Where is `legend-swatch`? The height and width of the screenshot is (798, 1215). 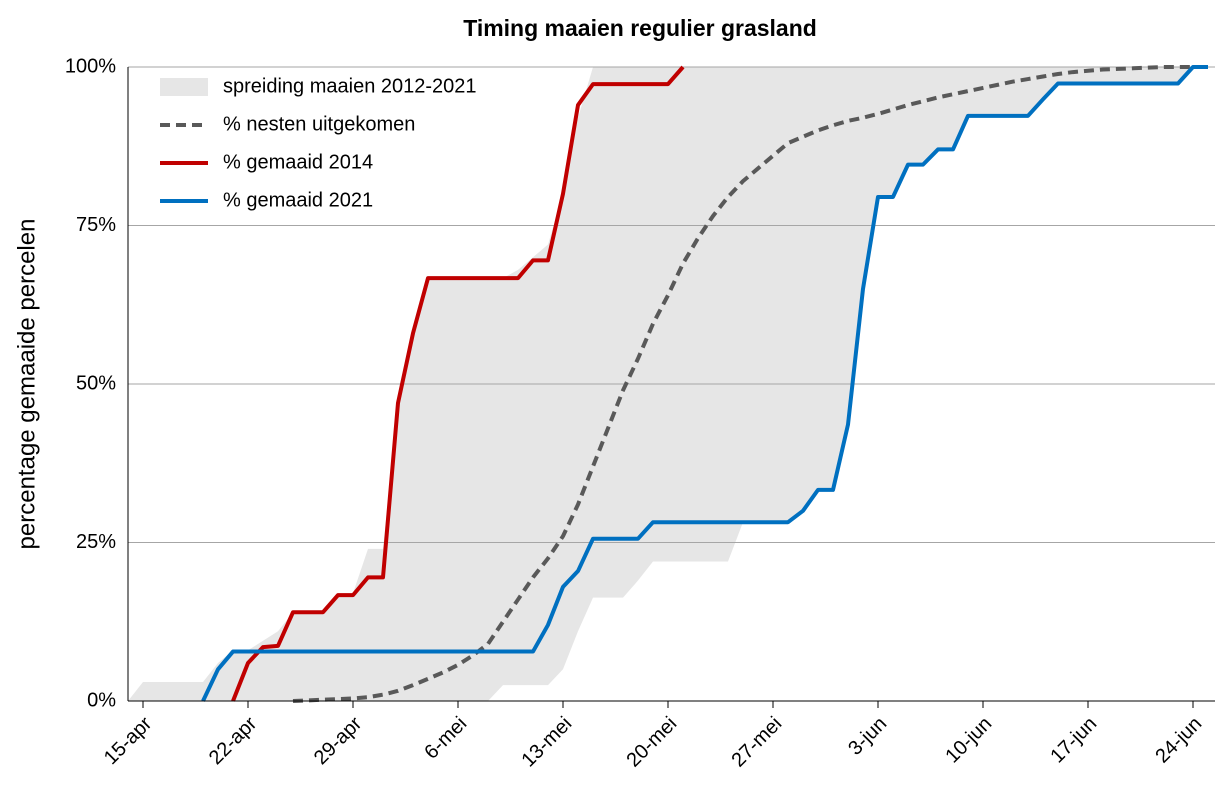 legend-swatch is located at coordinates (184, 87).